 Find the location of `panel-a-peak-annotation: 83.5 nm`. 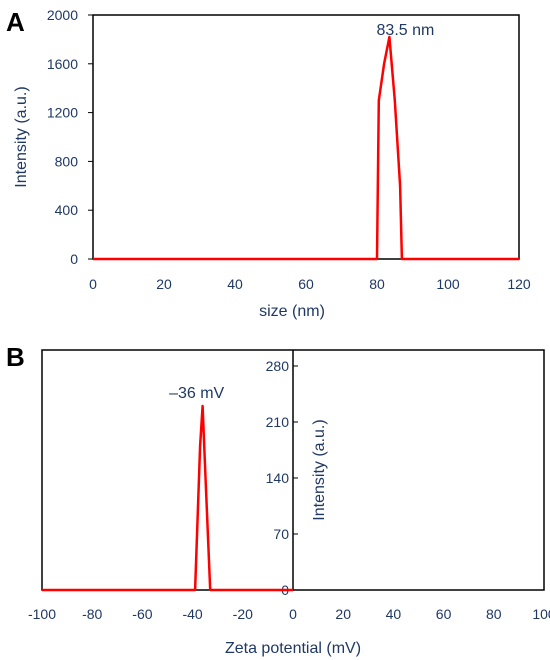

panel-a-peak-annotation: 83.5 nm is located at coordinates (406, 30).